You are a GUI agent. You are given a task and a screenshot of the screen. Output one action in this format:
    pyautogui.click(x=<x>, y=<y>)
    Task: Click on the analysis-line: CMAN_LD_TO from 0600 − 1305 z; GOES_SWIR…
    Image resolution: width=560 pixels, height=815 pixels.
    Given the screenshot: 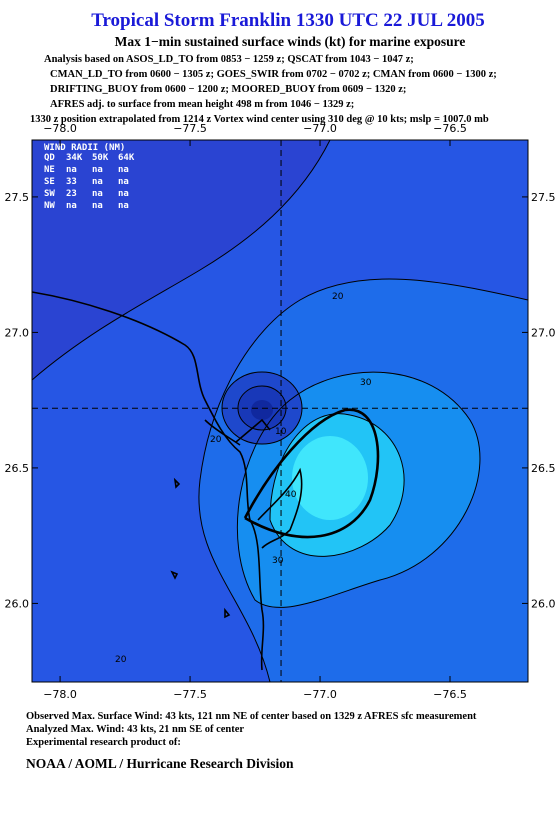 What is the action you would take?
    pyautogui.click(x=273, y=74)
    